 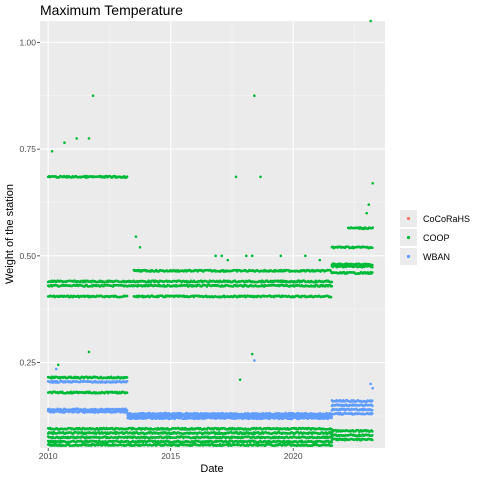 I want to click on x-axis: 2010 2015 2020, so click(x=171, y=454).